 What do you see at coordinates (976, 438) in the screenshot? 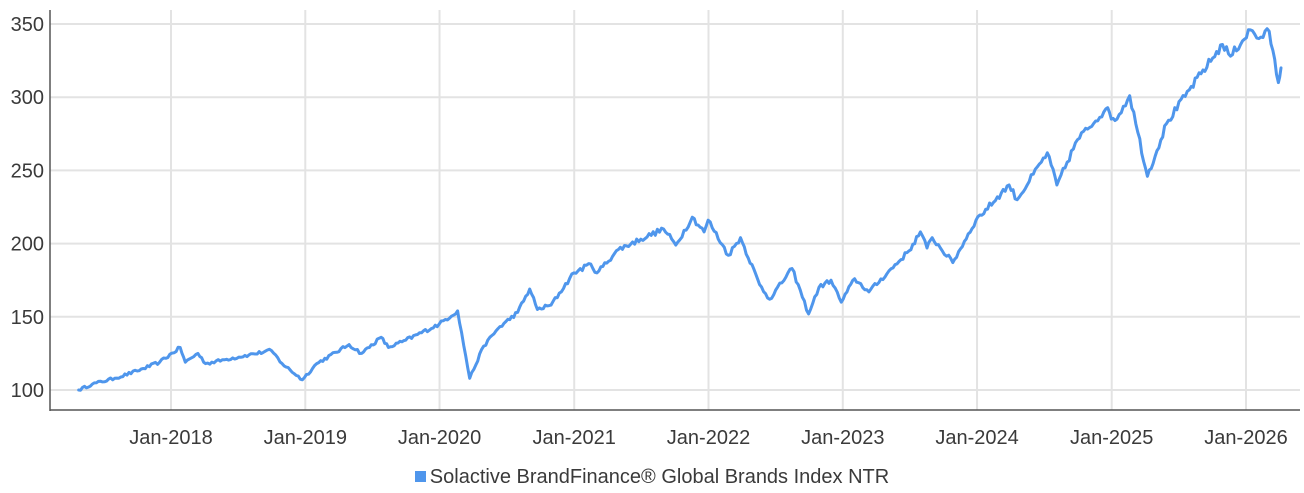
I see `x-tick-label: Jan-2024` at bounding box center [976, 438].